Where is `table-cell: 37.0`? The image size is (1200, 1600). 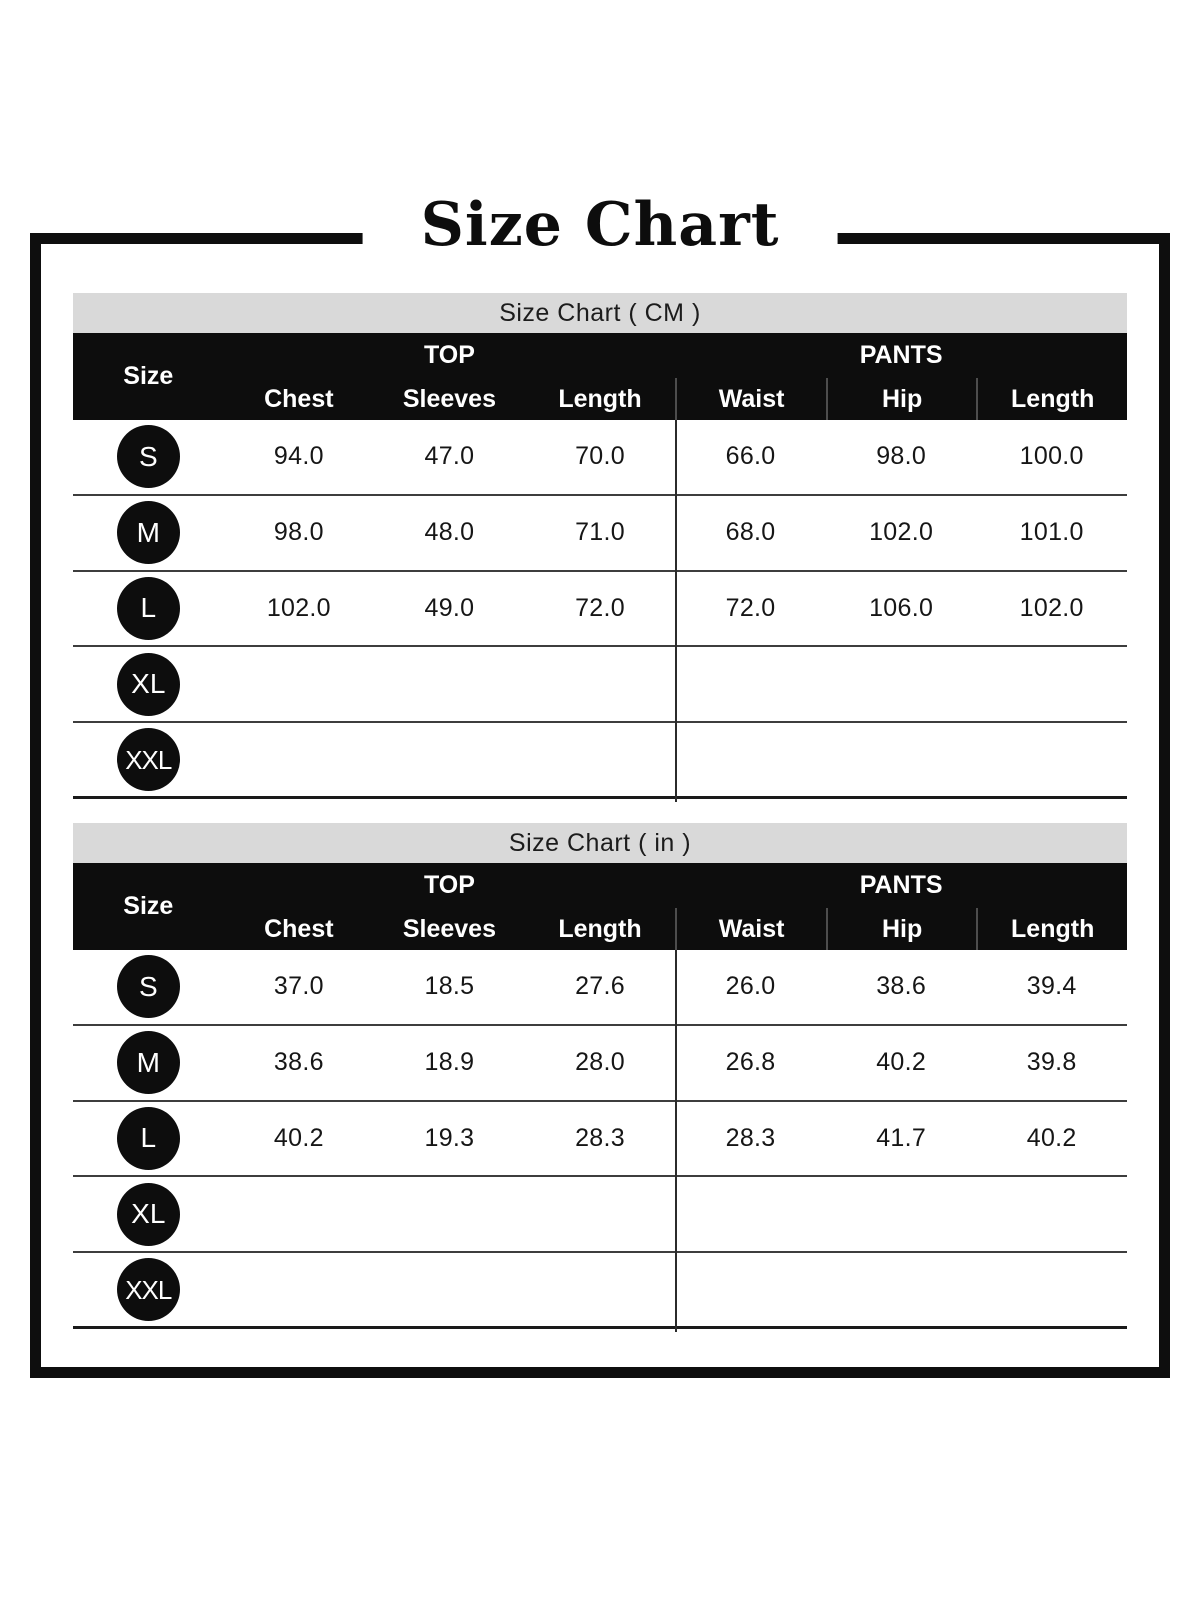
table-cell: 37.0 is located at coordinates (298, 986).